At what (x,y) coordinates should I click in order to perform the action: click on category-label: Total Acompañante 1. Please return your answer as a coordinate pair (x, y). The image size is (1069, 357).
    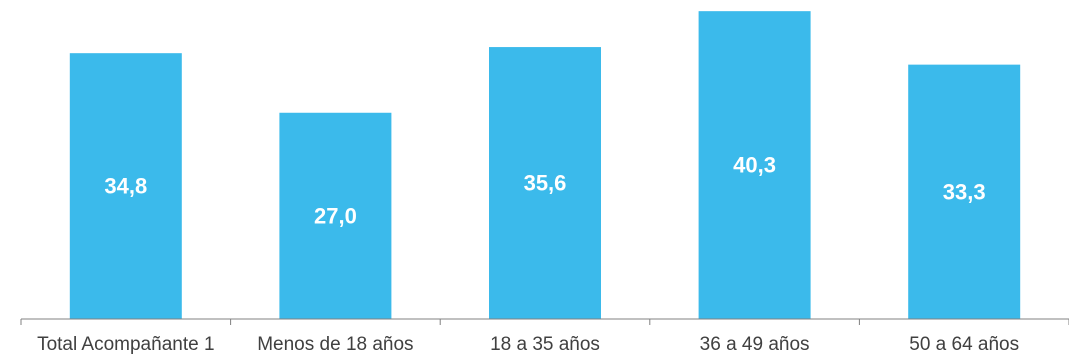
    Looking at the image, I should click on (125, 344).